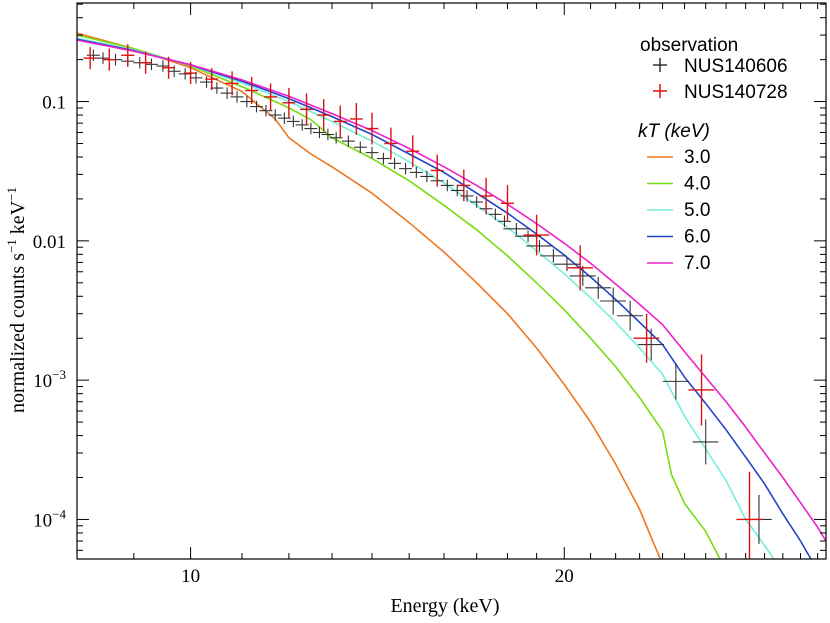 The width and height of the screenshot is (830, 623). I want to click on legend-entry-NUS140606: NUS140606, so click(720, 66).